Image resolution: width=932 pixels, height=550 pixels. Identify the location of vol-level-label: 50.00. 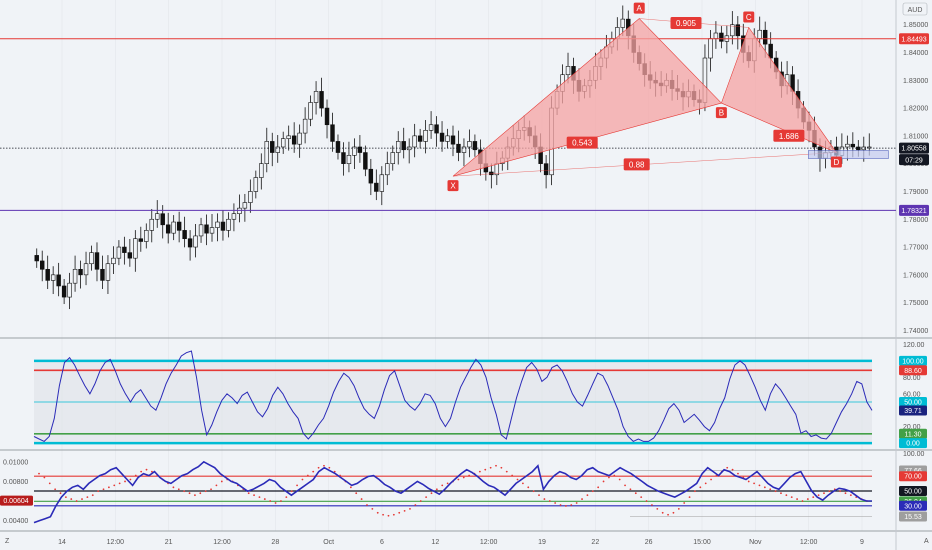
(913, 492).